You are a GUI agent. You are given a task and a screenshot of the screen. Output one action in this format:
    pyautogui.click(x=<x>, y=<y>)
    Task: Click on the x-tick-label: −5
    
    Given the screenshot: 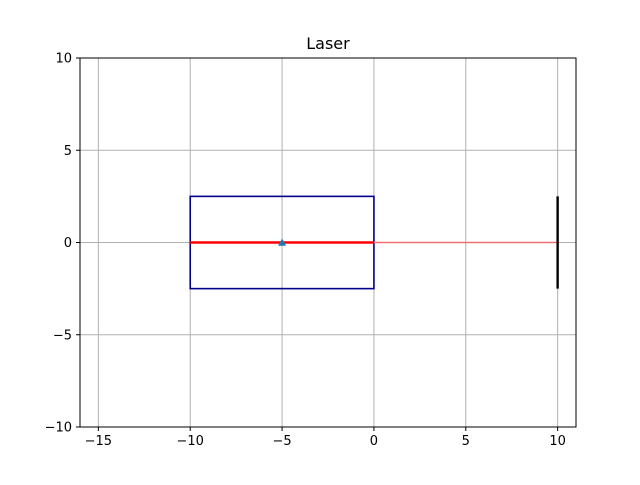 What is the action you would take?
    pyautogui.click(x=281, y=441)
    